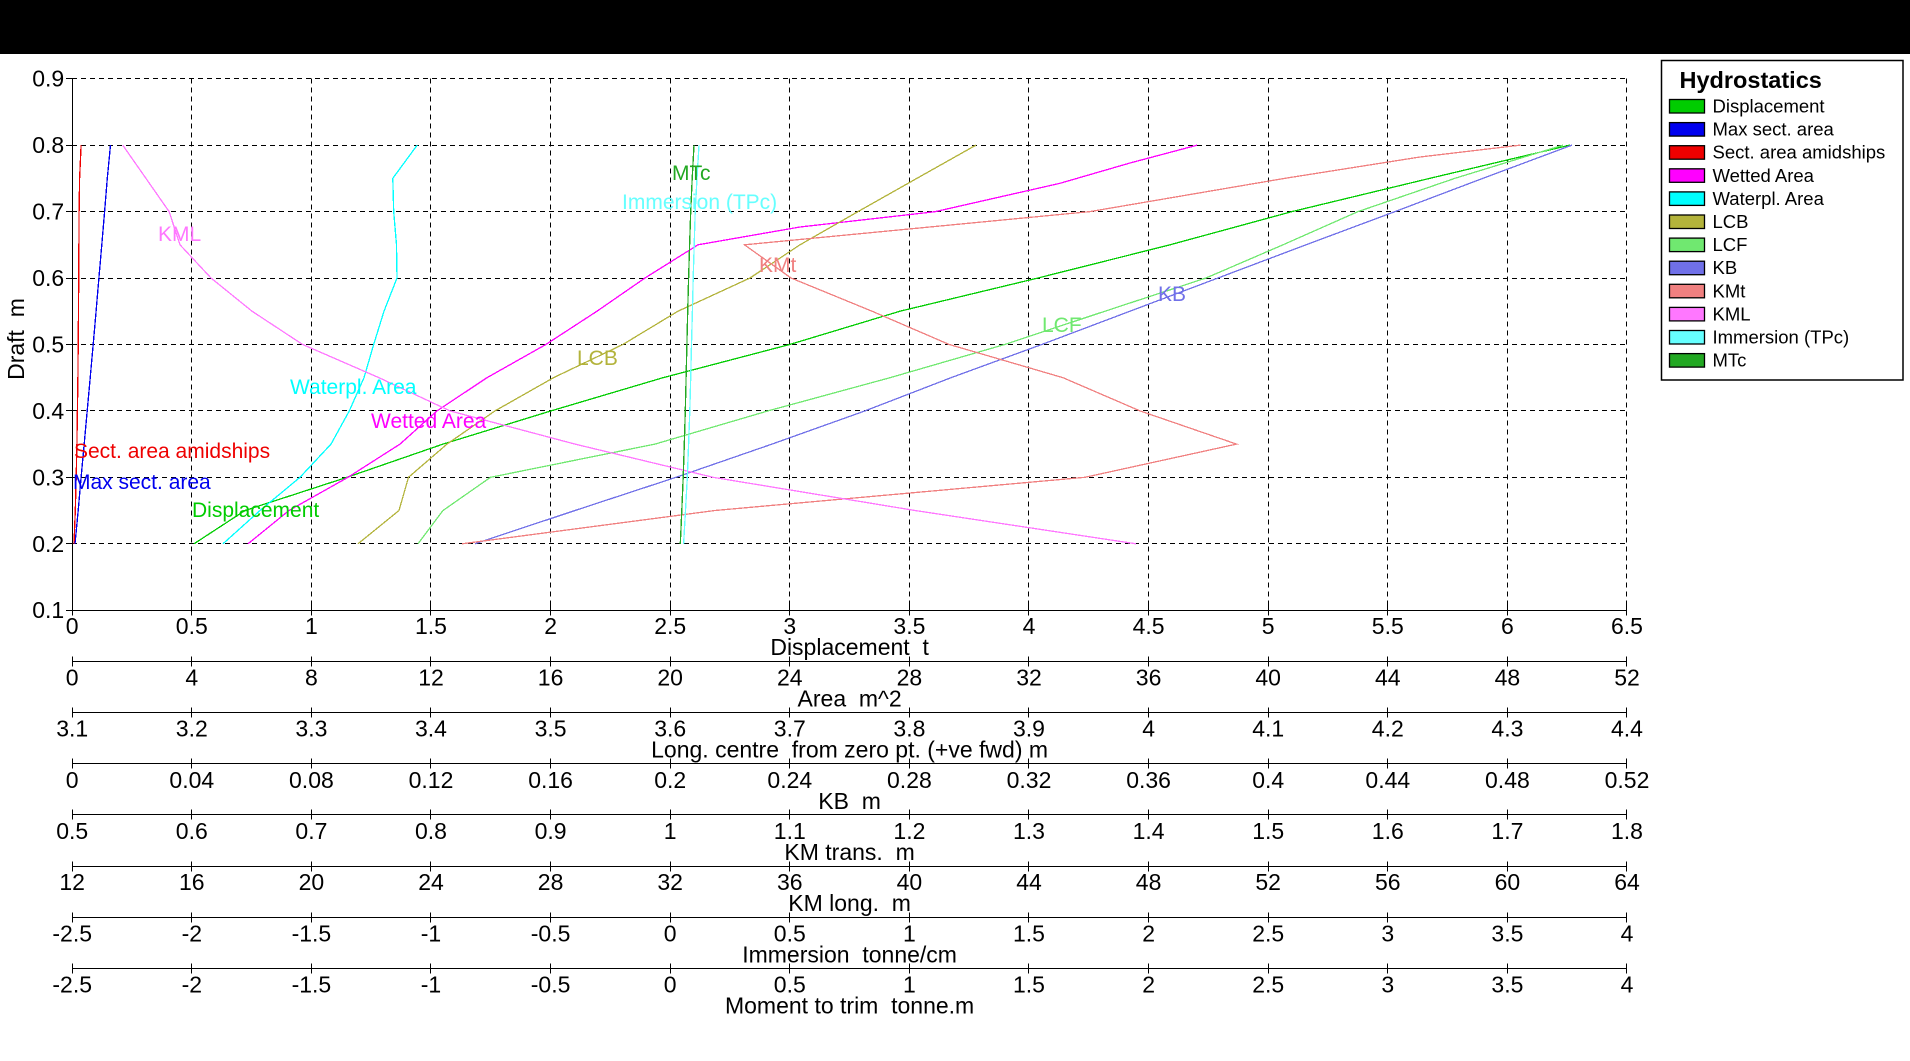 The image size is (1910, 1061). I want to click on svg-text: KM long. m, so click(849, 903).